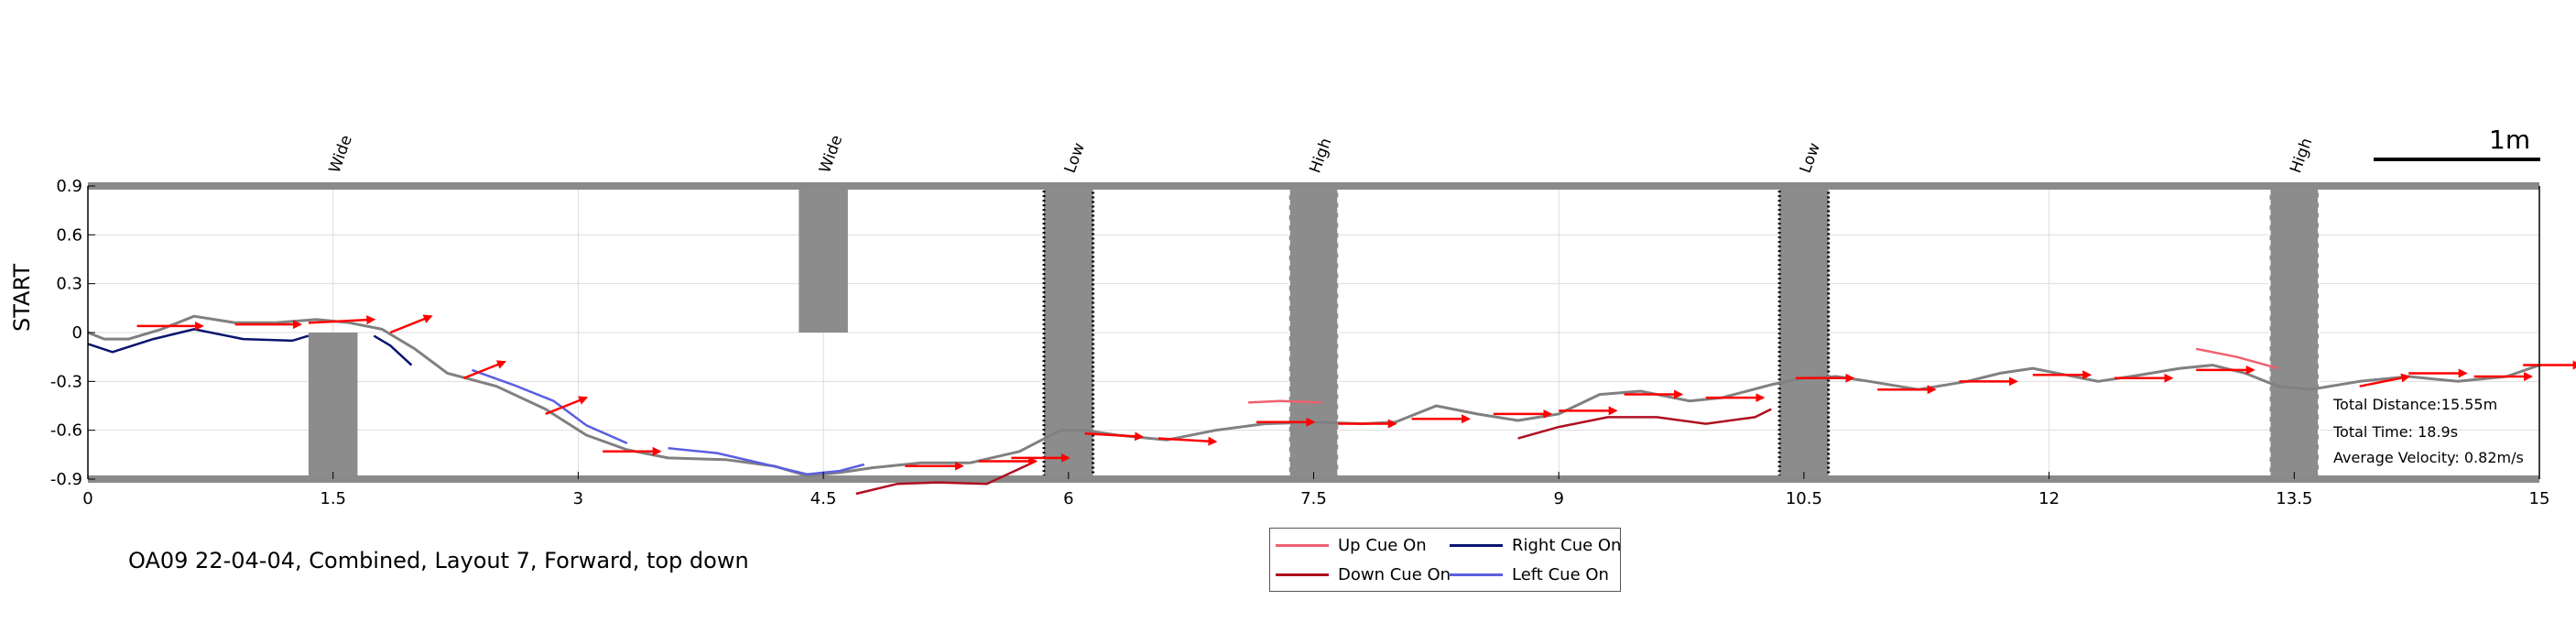  What do you see at coordinates (578, 499) in the screenshot?
I see `x-tick-label: 3` at bounding box center [578, 499].